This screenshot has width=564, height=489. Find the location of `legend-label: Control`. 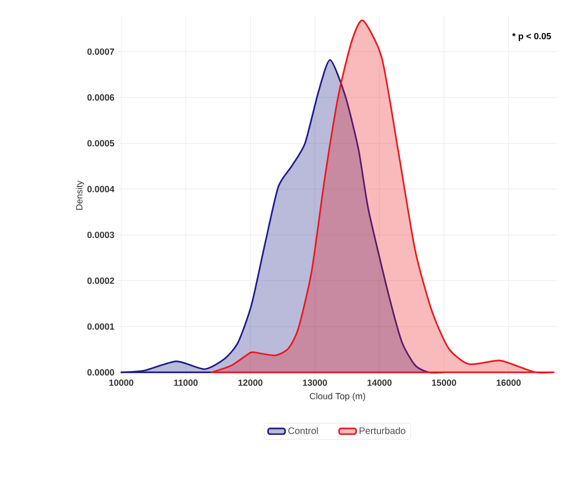

legend-label: Control is located at coordinates (303, 430).